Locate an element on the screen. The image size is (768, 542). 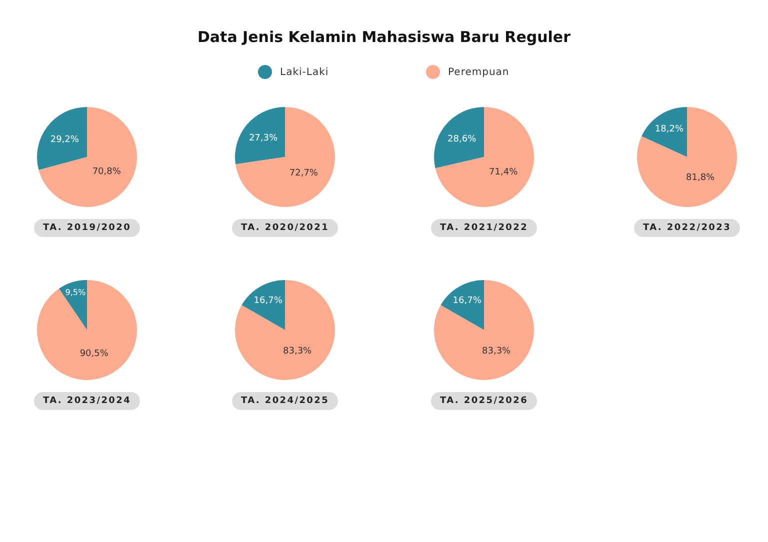
data-label: 9,5% is located at coordinates (75, 292).